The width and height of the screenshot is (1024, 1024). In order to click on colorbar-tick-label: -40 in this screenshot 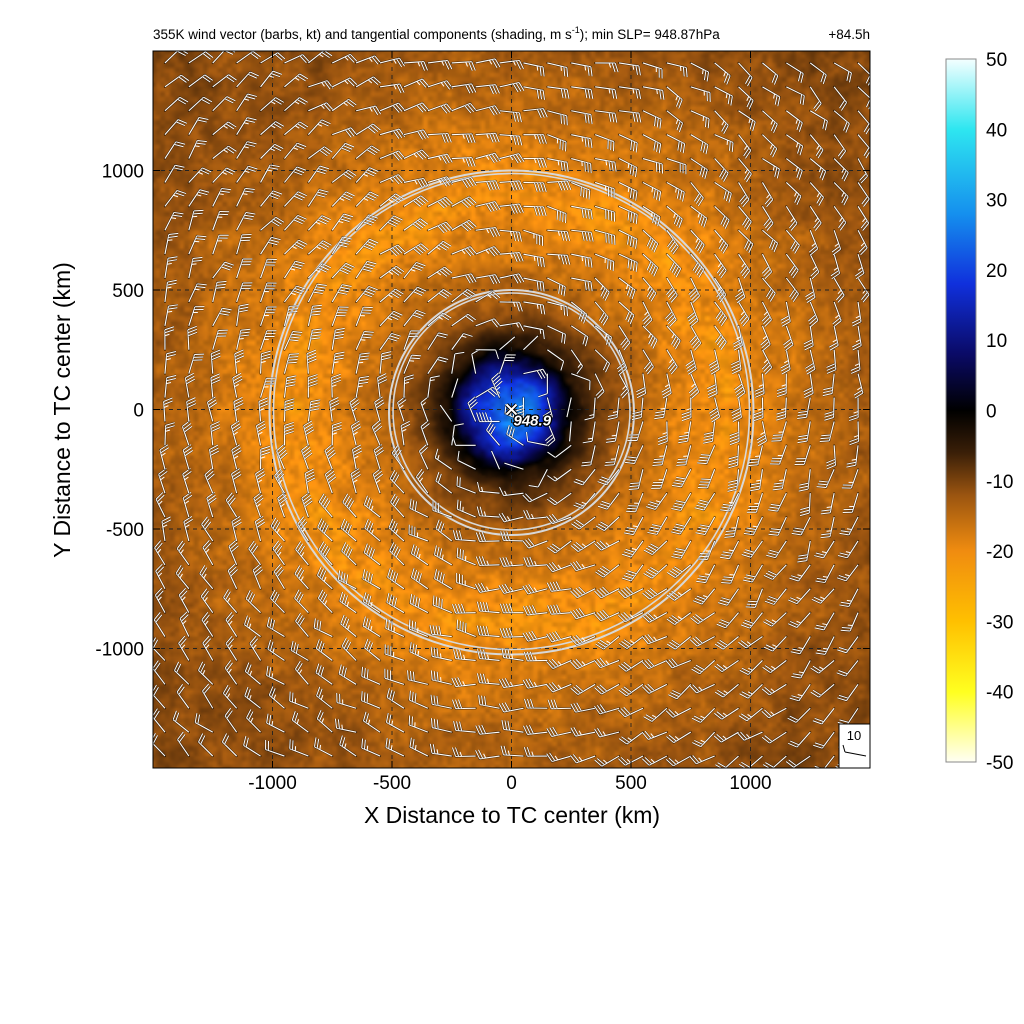, I will do `click(999, 693)`.